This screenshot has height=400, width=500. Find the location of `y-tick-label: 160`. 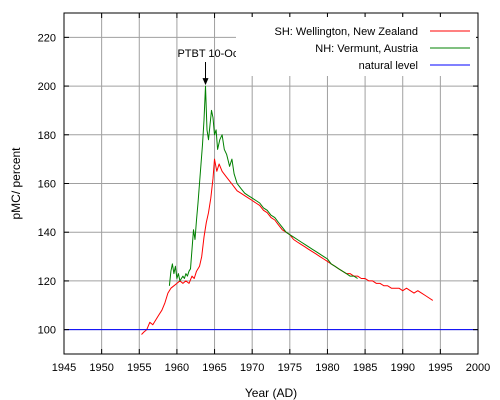

y-tick-label: 160 is located at coordinates (47, 185).